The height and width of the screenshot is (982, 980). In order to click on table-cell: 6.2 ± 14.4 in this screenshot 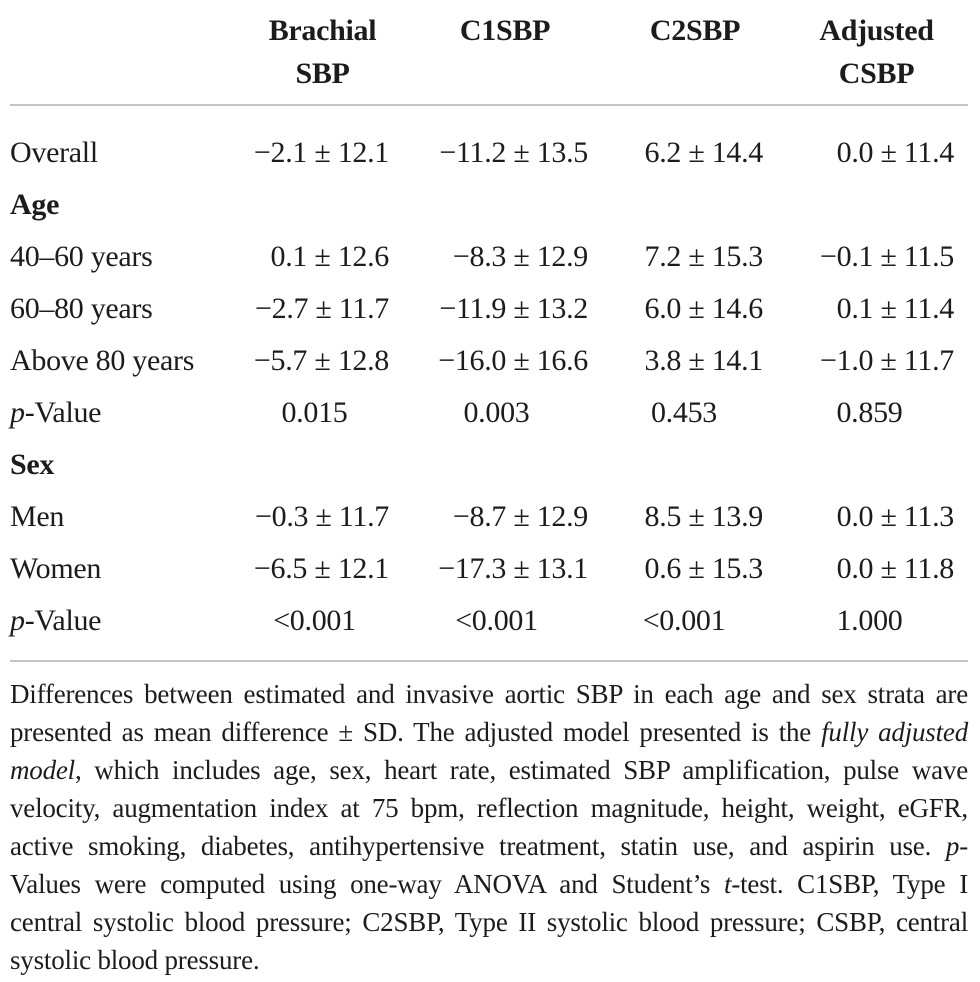, I will do `click(704, 152)`.